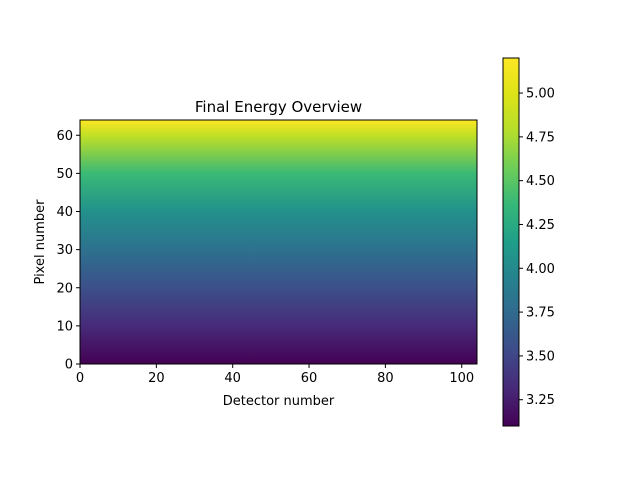  I want to click on y-tick-label: 50, so click(64, 174).